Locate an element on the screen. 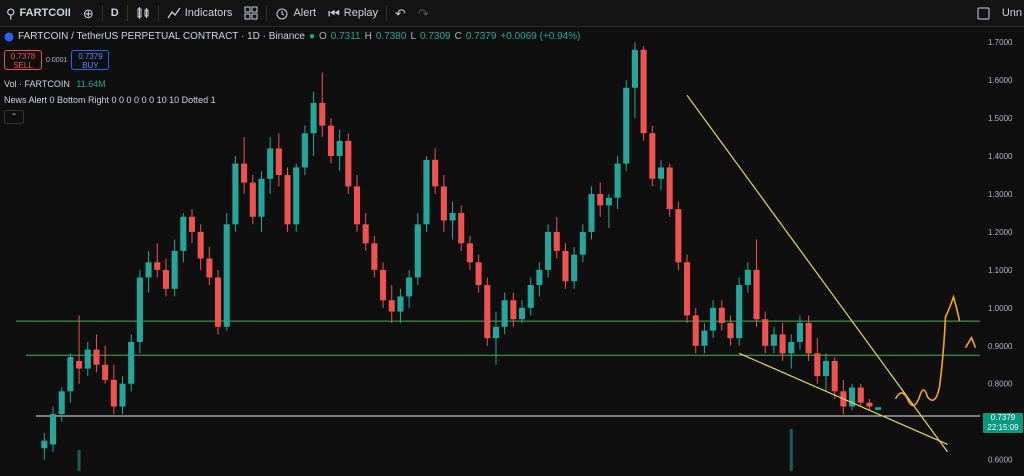  buy-button: 0.7379 BUY is located at coordinates (90, 60).